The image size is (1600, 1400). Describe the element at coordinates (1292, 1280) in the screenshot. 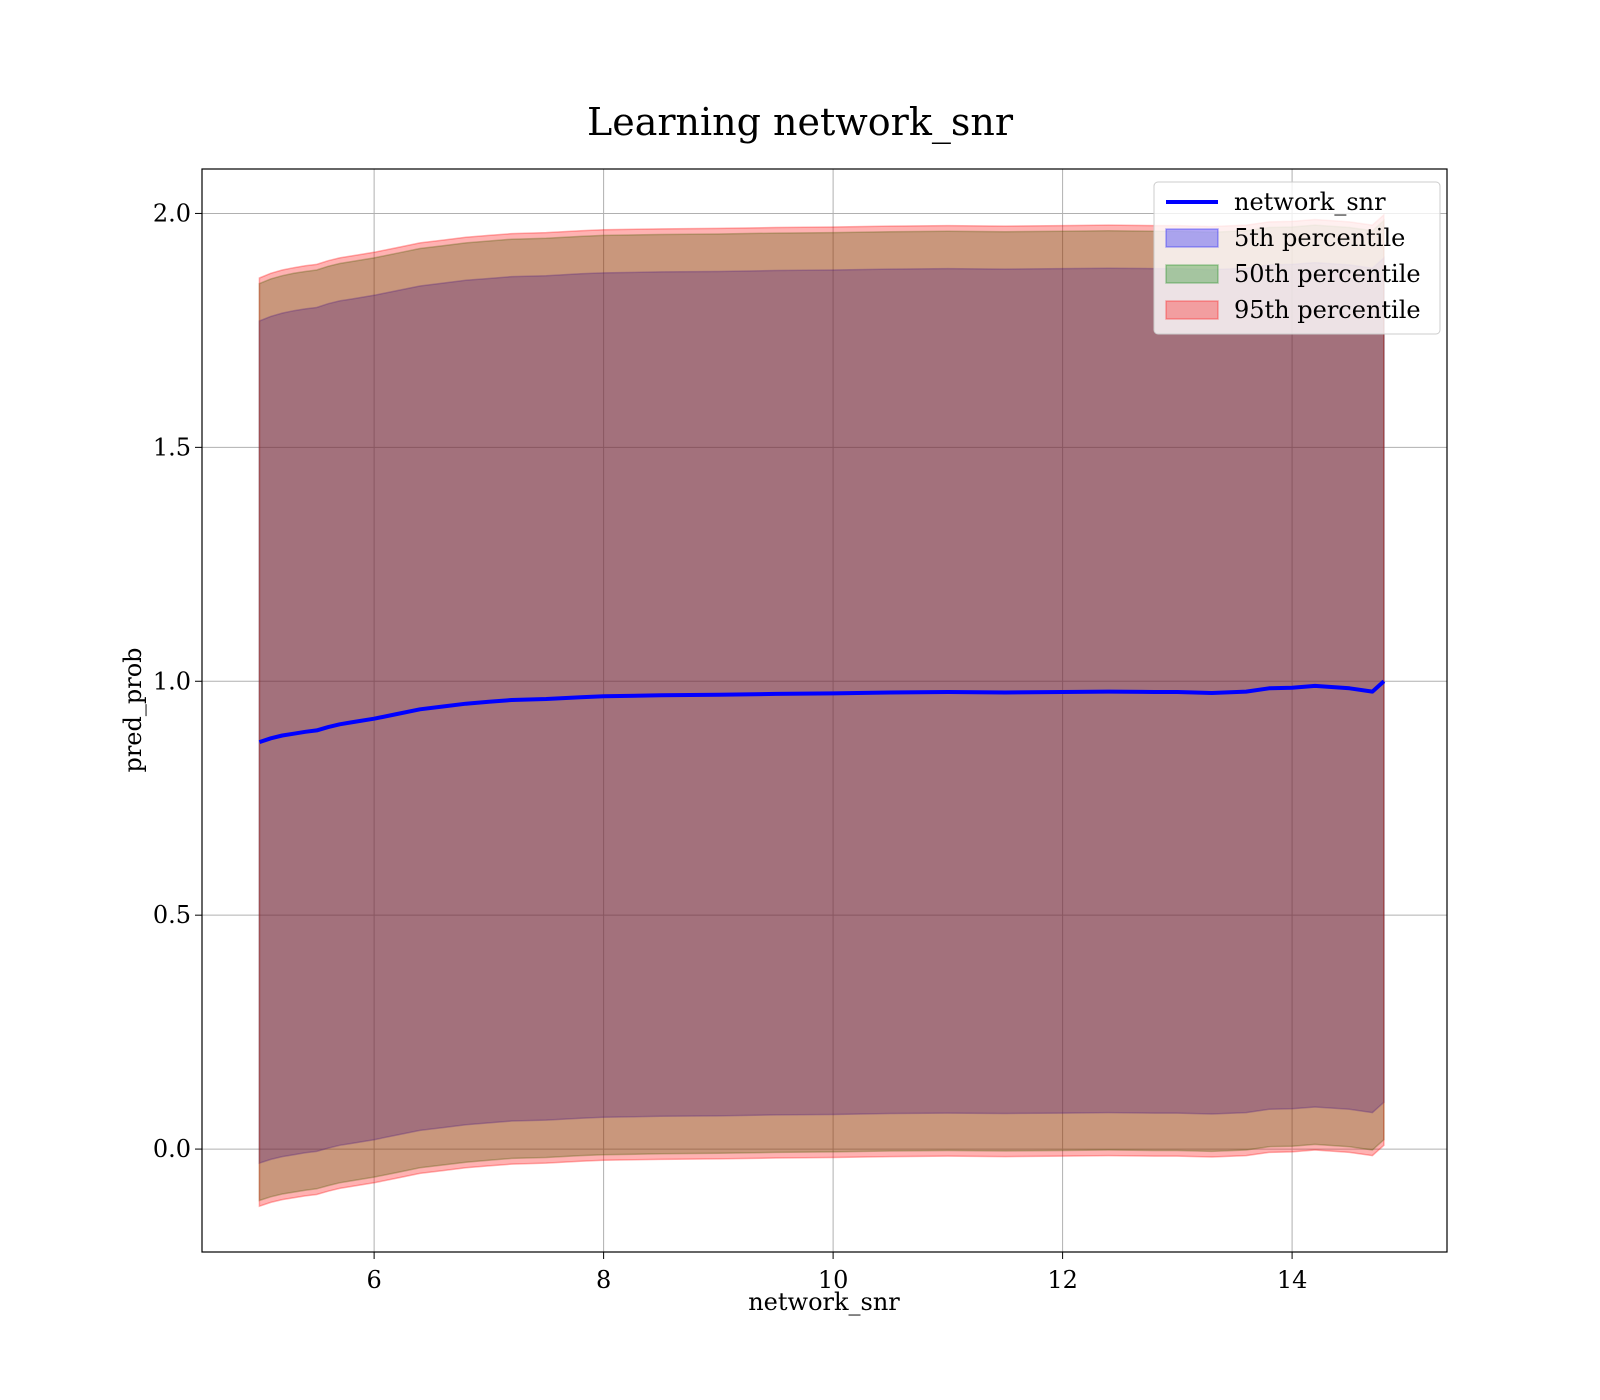

I see `x-tick-label: 14` at that location.